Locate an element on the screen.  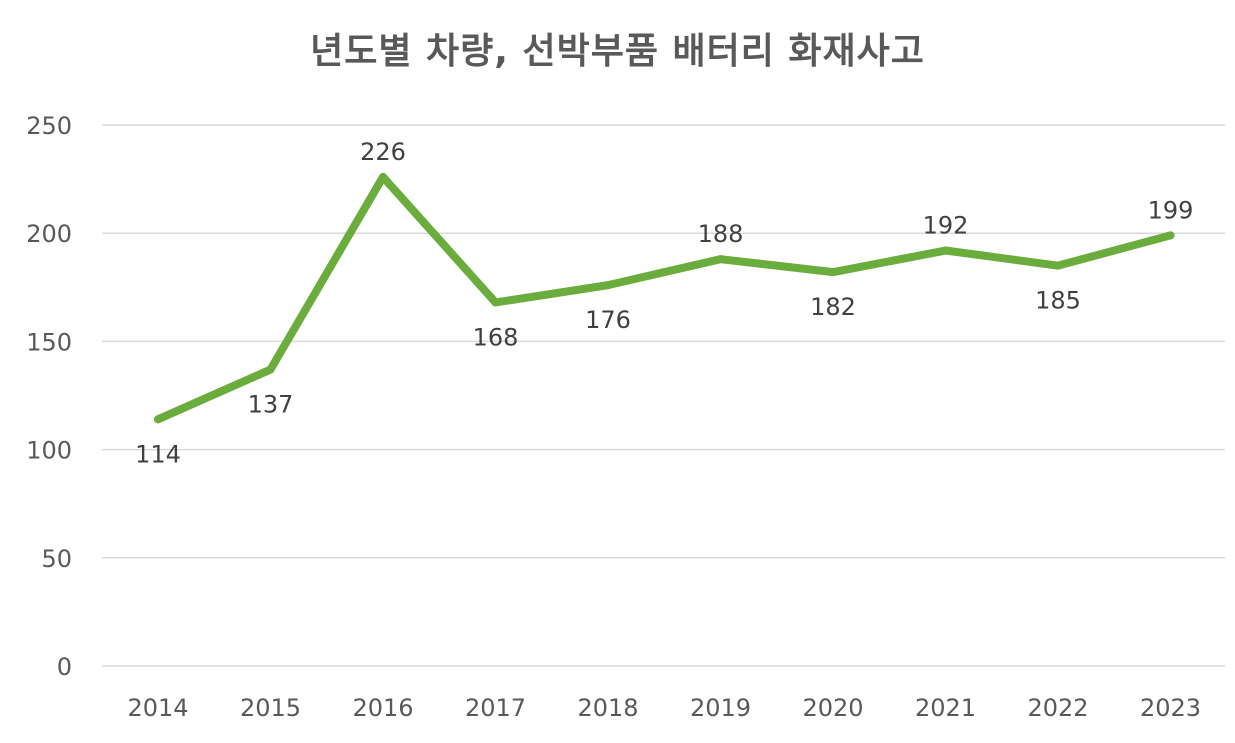
data-label: 114 is located at coordinates (158, 454).